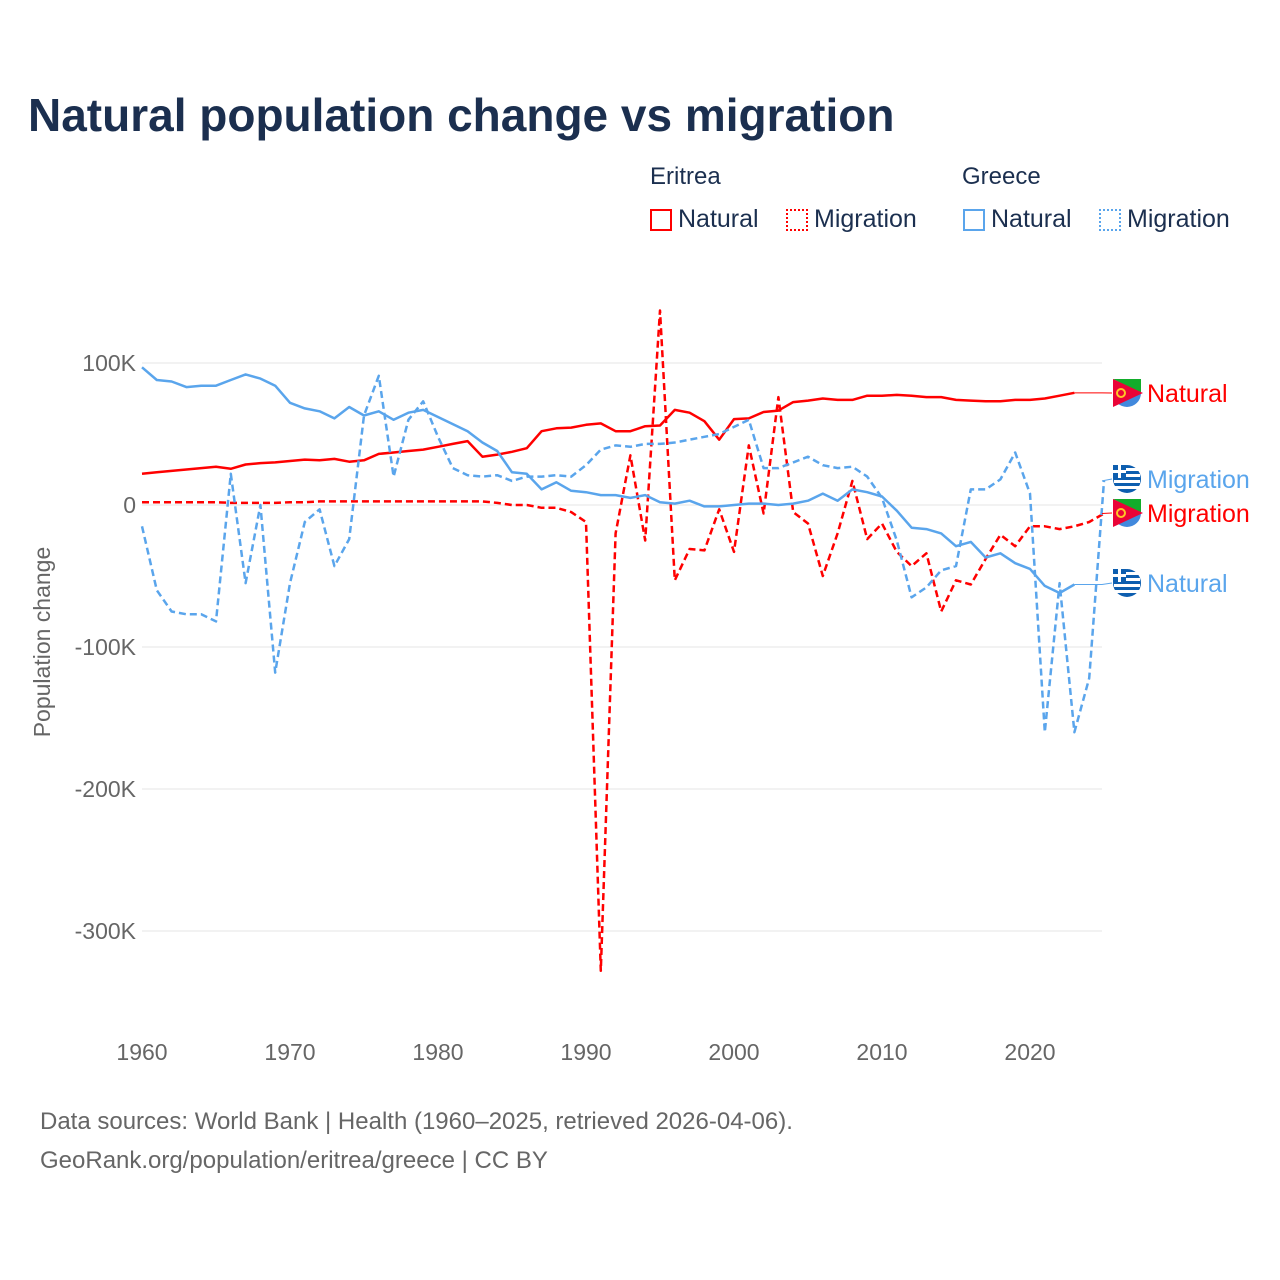 The height and width of the screenshot is (1280, 1280). I want to click on series-line-eritrea-natural, so click(608, 433).